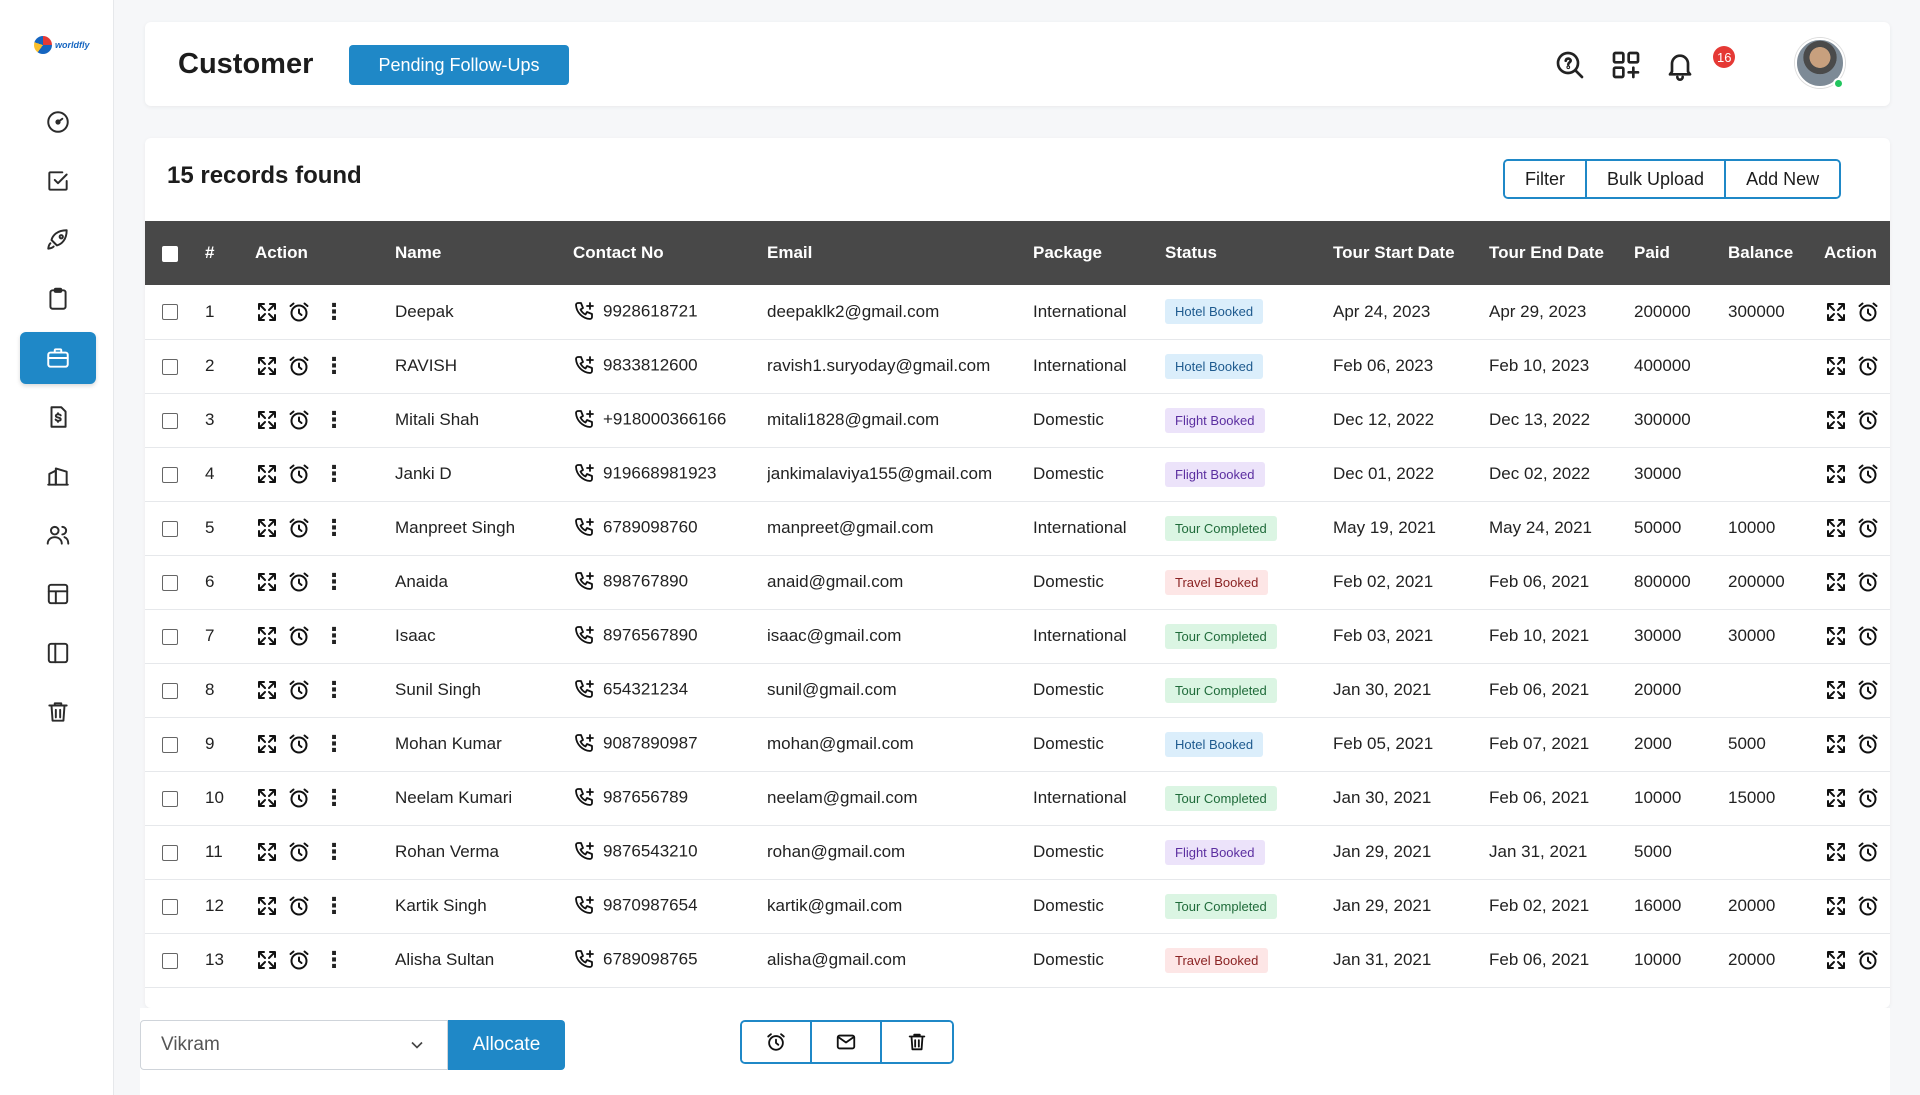  I want to click on bulk-upload-button: Bulk Upload, so click(1656, 179).